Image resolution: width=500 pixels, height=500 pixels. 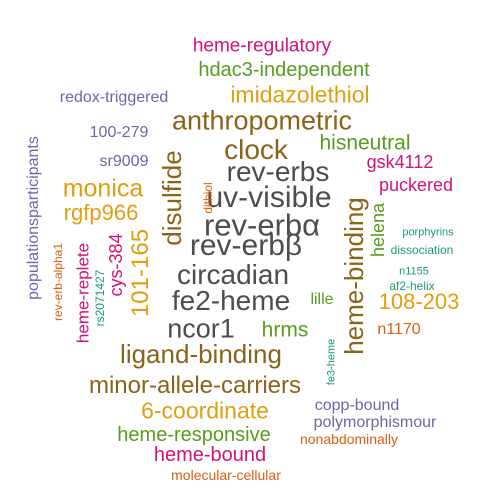 What do you see at coordinates (231, 300) in the screenshot?
I see `word-fe2-heme: fe2-heme` at bounding box center [231, 300].